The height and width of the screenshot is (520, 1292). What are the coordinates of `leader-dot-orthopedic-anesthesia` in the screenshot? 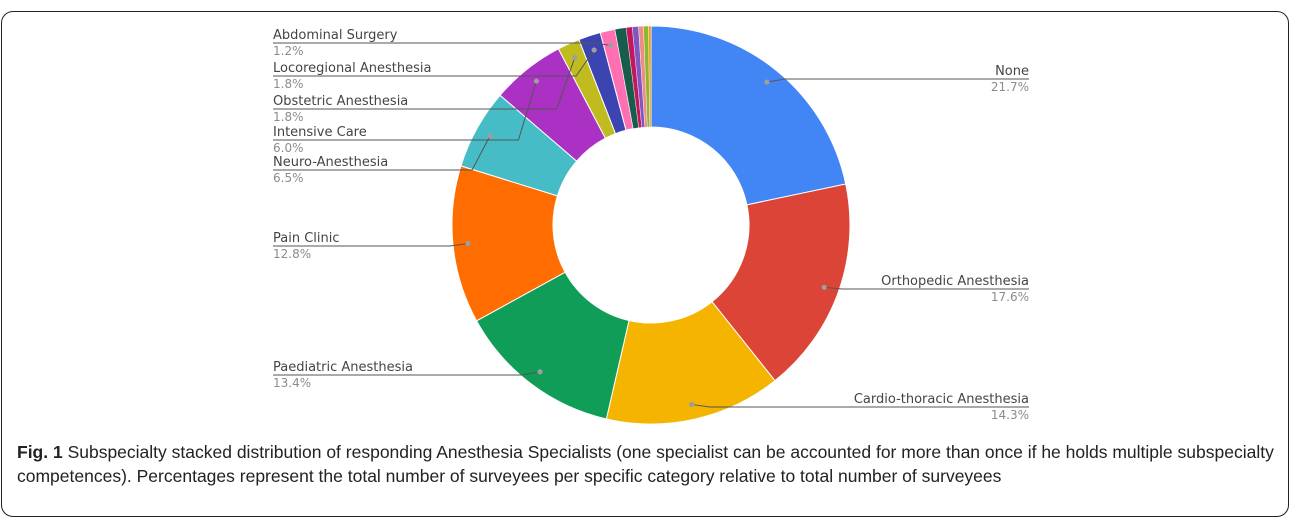 It's located at (824, 287).